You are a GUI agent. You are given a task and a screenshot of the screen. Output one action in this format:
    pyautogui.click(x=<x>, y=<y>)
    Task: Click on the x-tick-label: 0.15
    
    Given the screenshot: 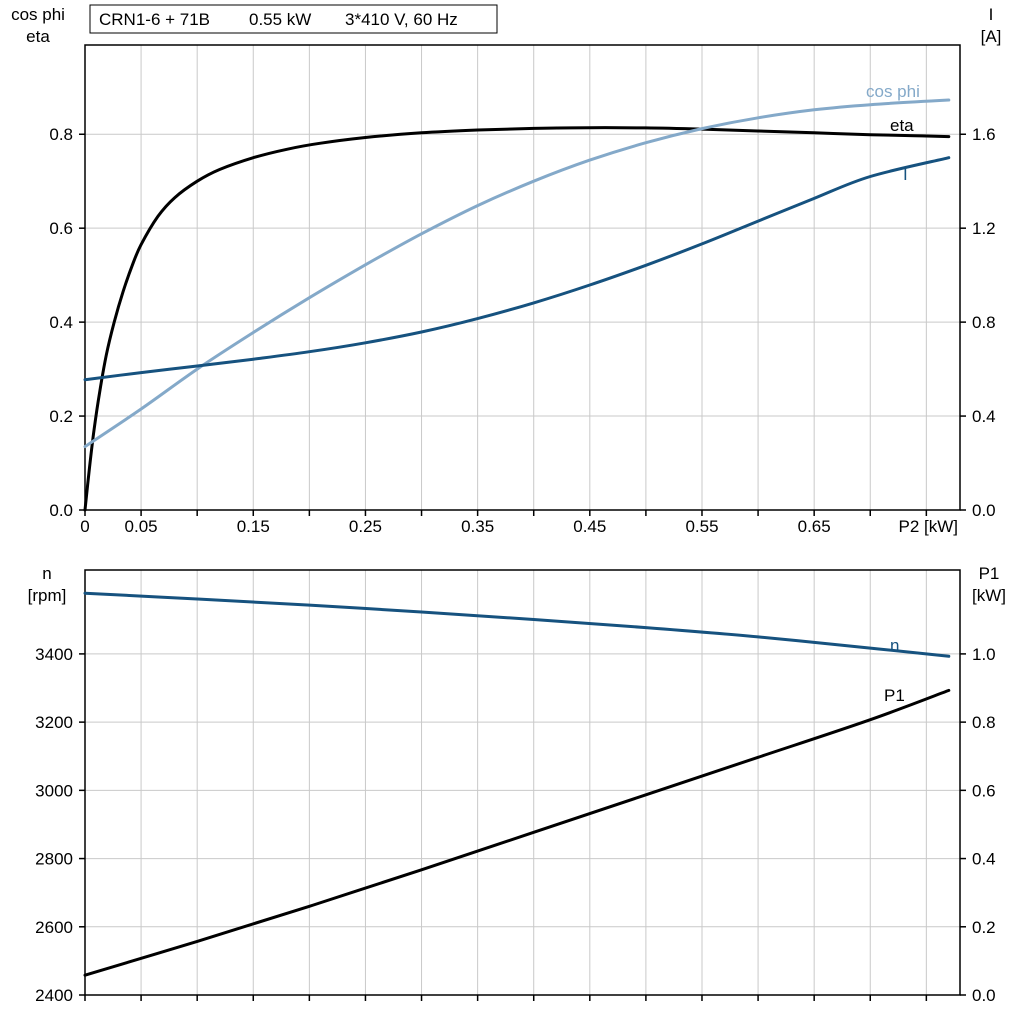 What is the action you would take?
    pyautogui.click(x=253, y=526)
    